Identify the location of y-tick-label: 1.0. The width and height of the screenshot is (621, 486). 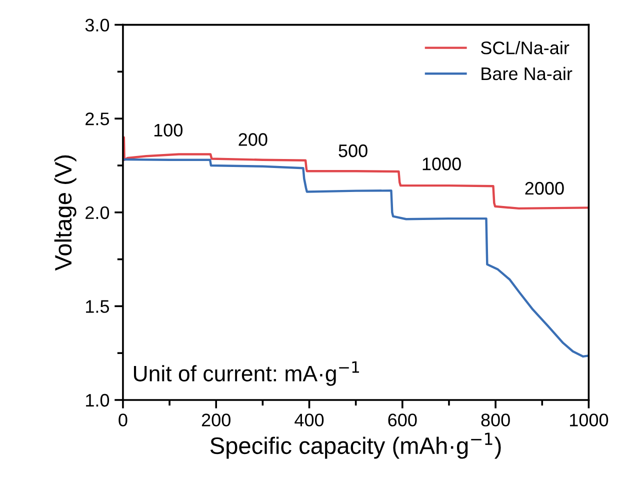
(98, 400).